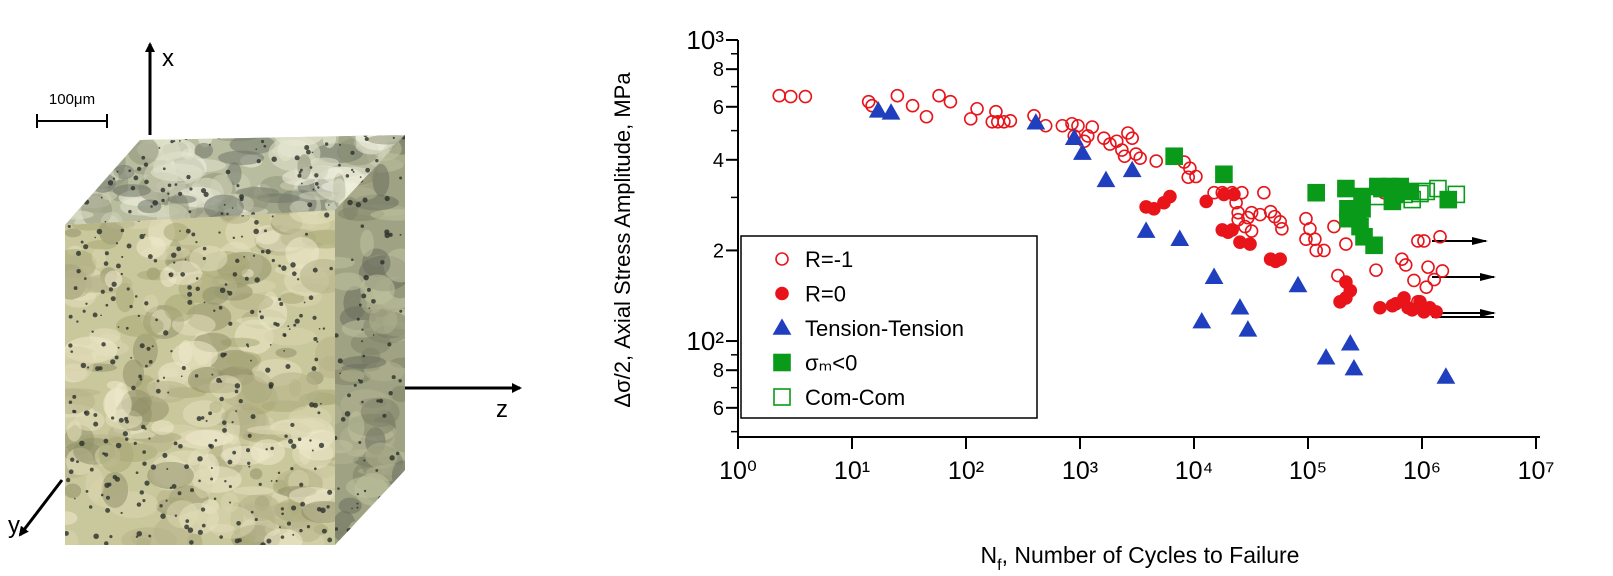  What do you see at coordinates (831, 363) in the screenshot?
I see `legend-label: σₘ<0` at bounding box center [831, 363].